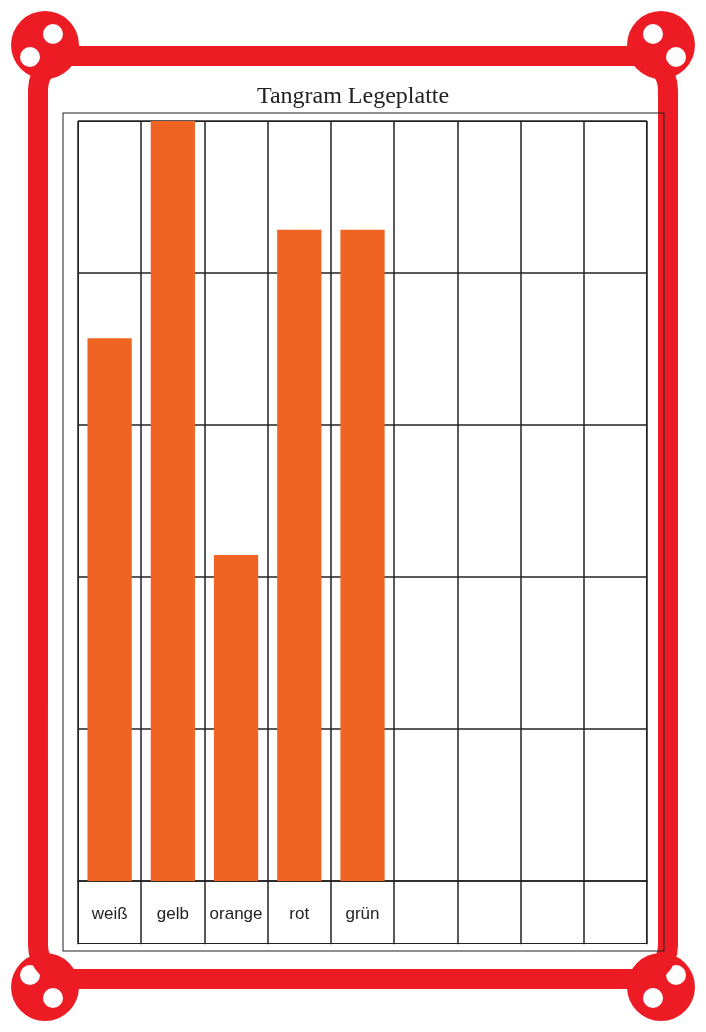  What do you see at coordinates (299, 913) in the screenshot?
I see `x-tick-label: rot` at bounding box center [299, 913].